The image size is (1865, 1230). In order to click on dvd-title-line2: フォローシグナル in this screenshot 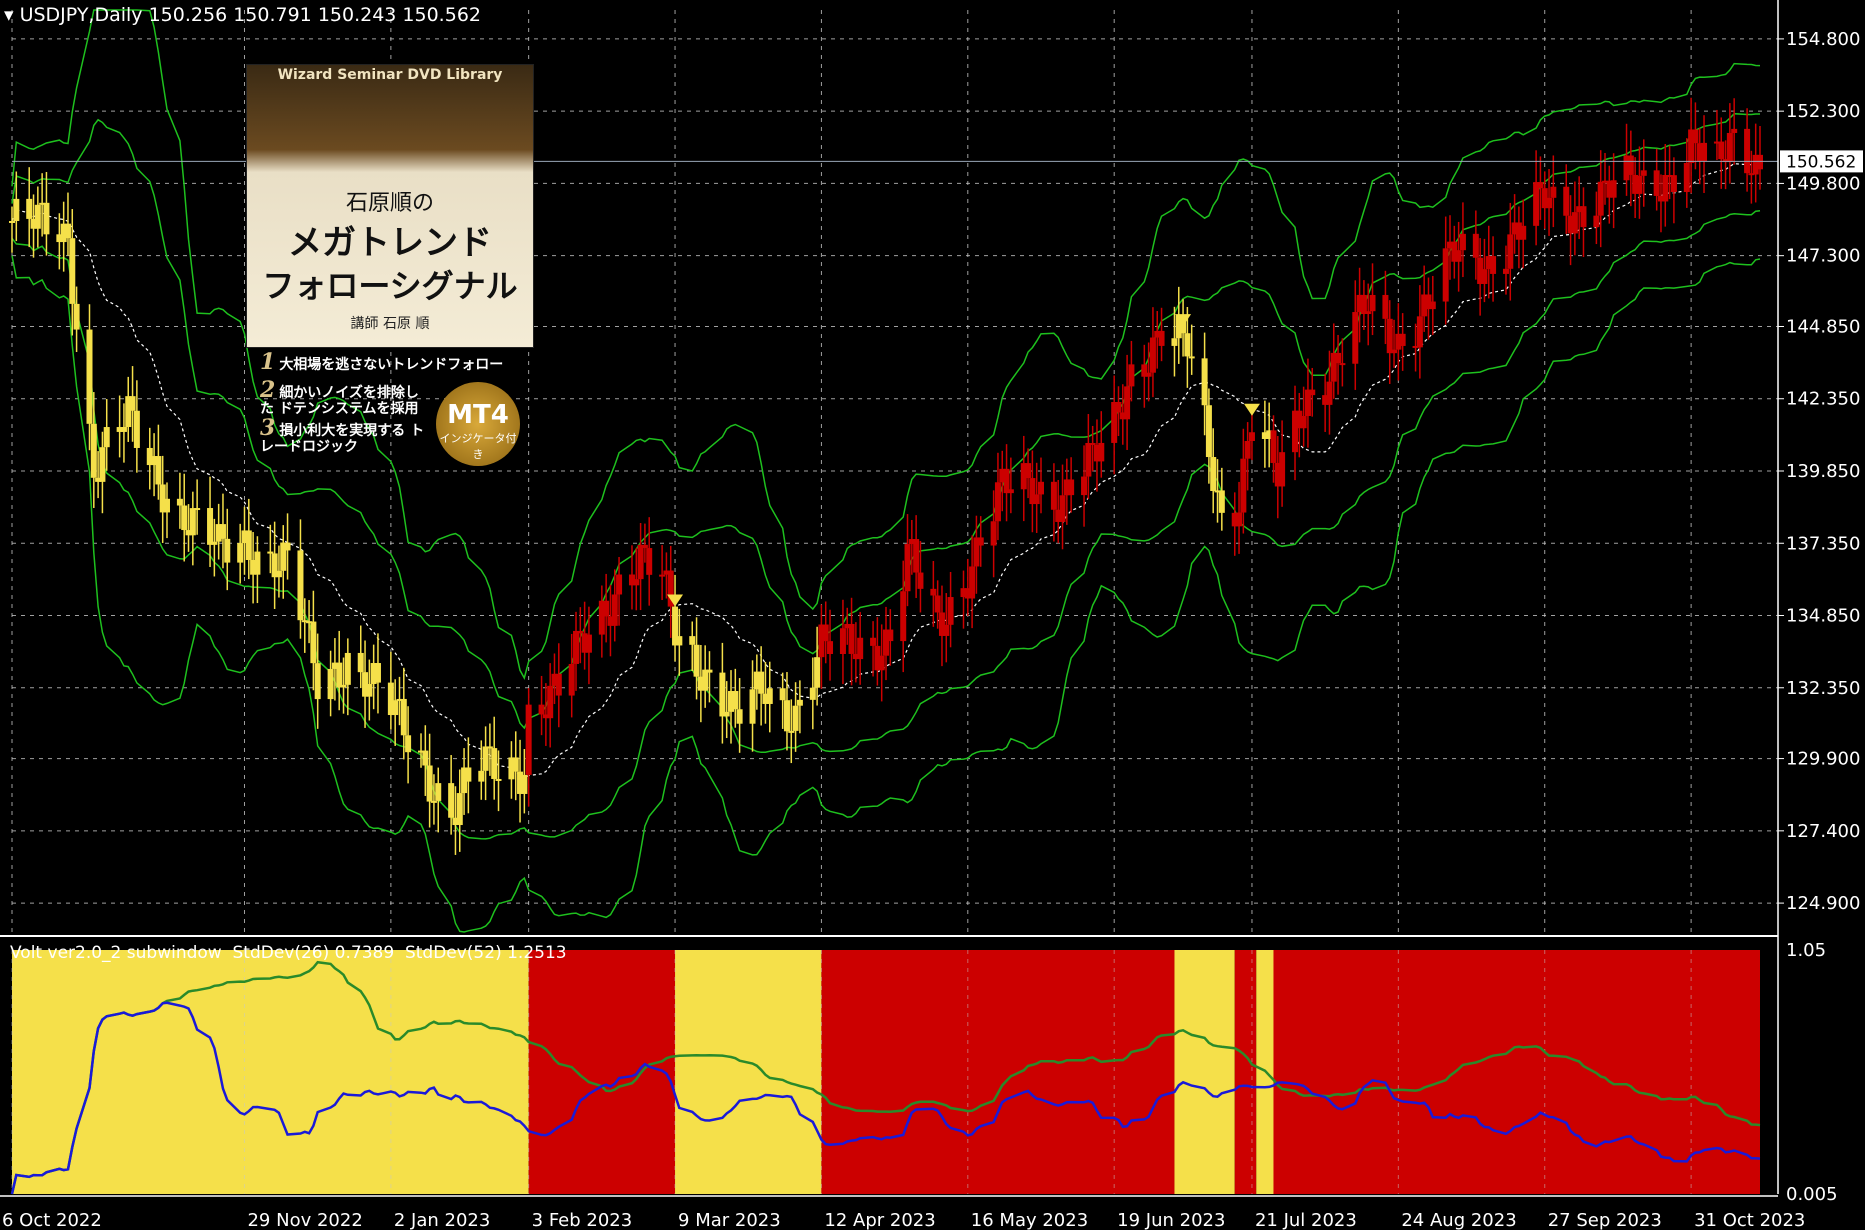, I will do `click(390, 286)`.